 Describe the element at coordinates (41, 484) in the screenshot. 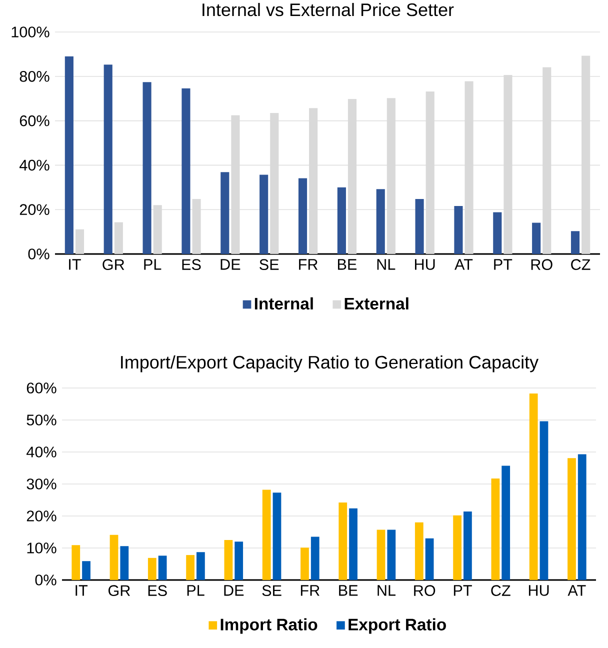

I see `y-tick-label: 30%` at that location.